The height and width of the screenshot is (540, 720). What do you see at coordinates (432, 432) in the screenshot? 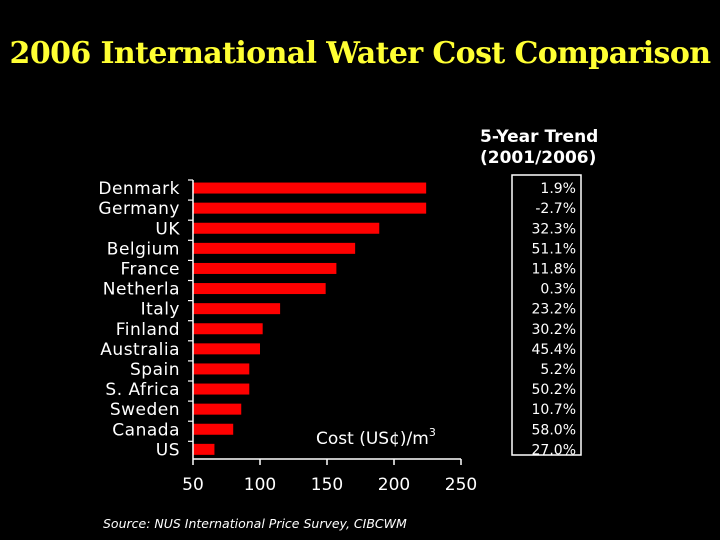
I see `x-axis-label-superscript: 3` at bounding box center [432, 432].